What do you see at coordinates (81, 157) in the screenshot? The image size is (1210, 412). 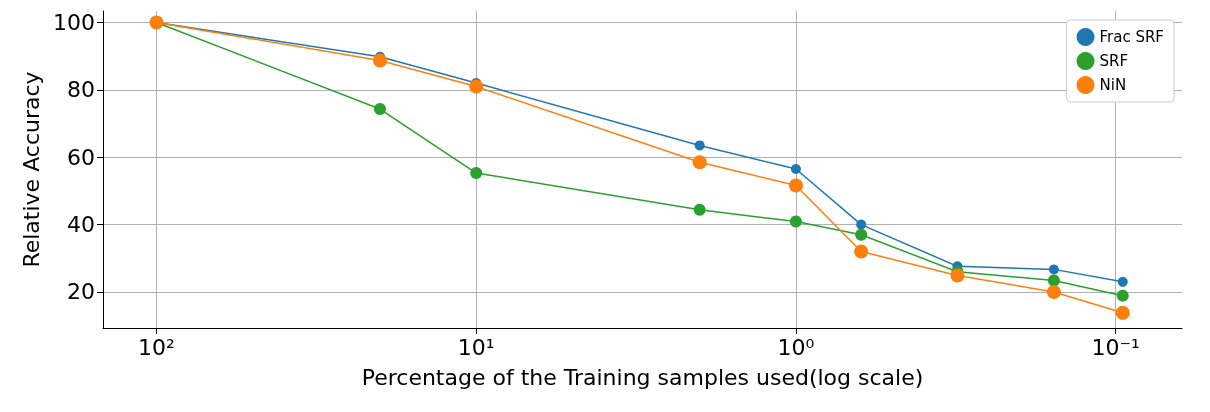 I see `y-tick-label: 60` at bounding box center [81, 157].